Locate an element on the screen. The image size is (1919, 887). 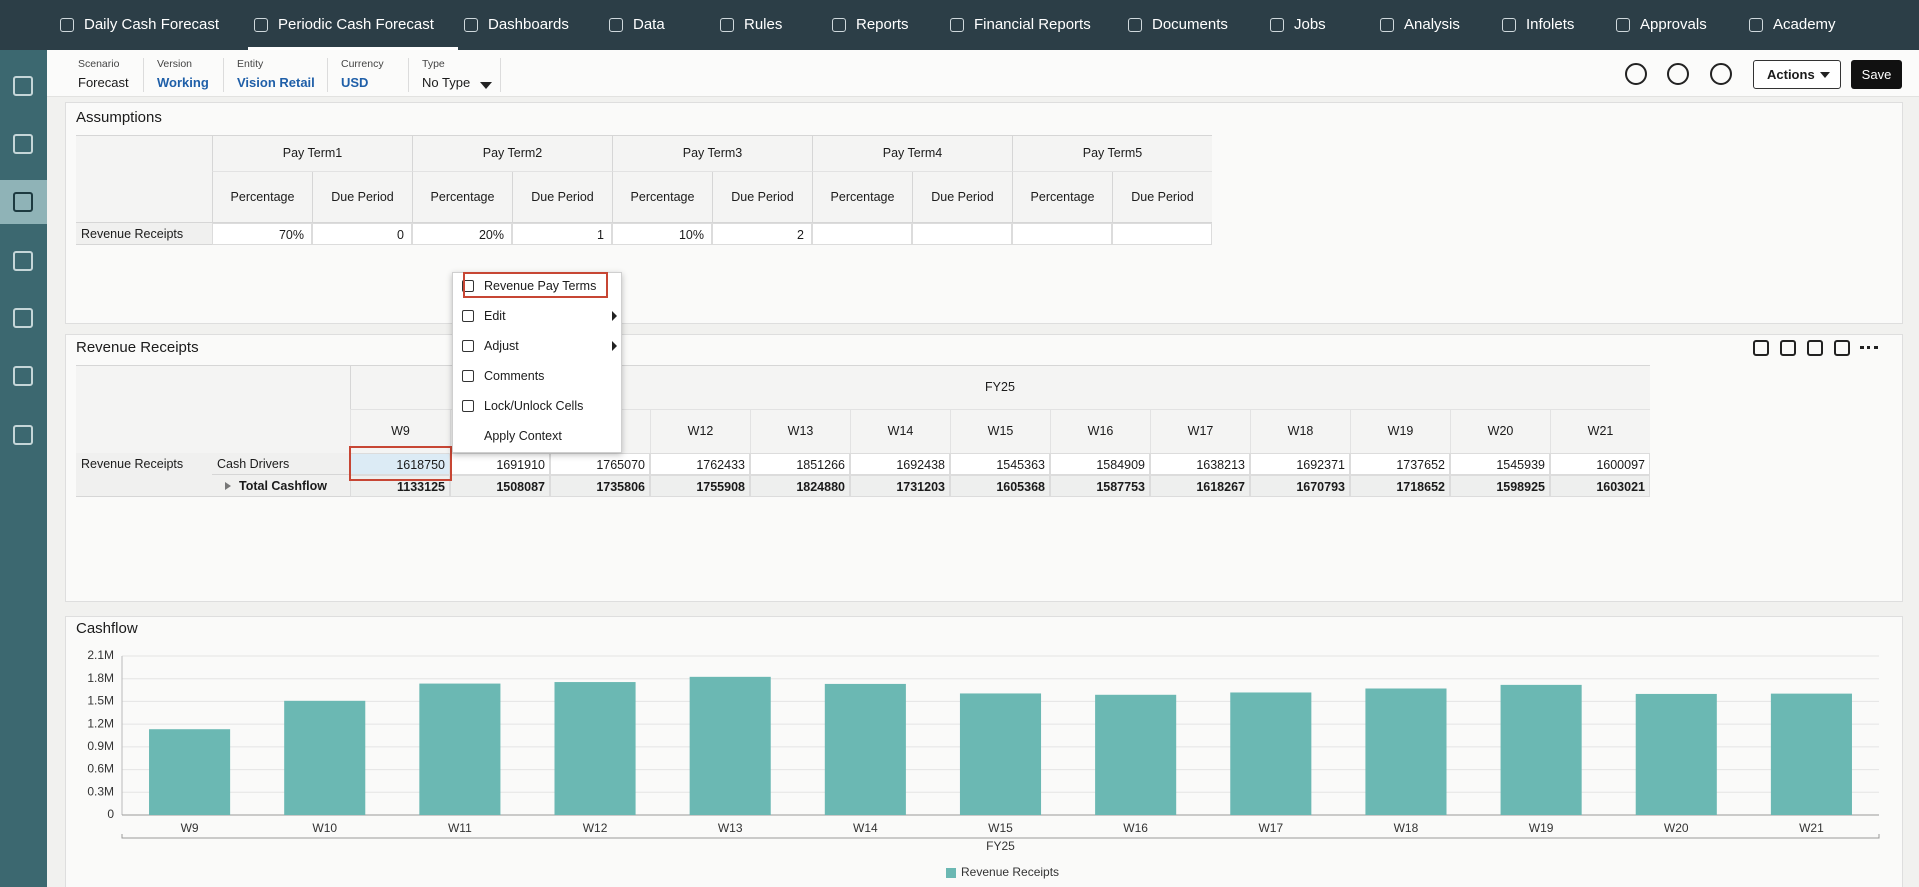
nav-tab: Financial Reports is located at coordinates (1032, 24).